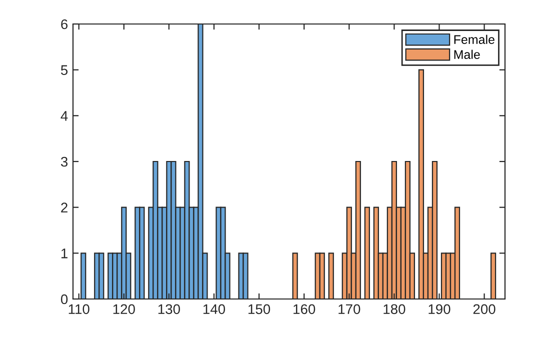 This screenshot has height=337, width=560. Describe the element at coordinates (474, 39) in the screenshot. I see `legend-label: Female` at that location.